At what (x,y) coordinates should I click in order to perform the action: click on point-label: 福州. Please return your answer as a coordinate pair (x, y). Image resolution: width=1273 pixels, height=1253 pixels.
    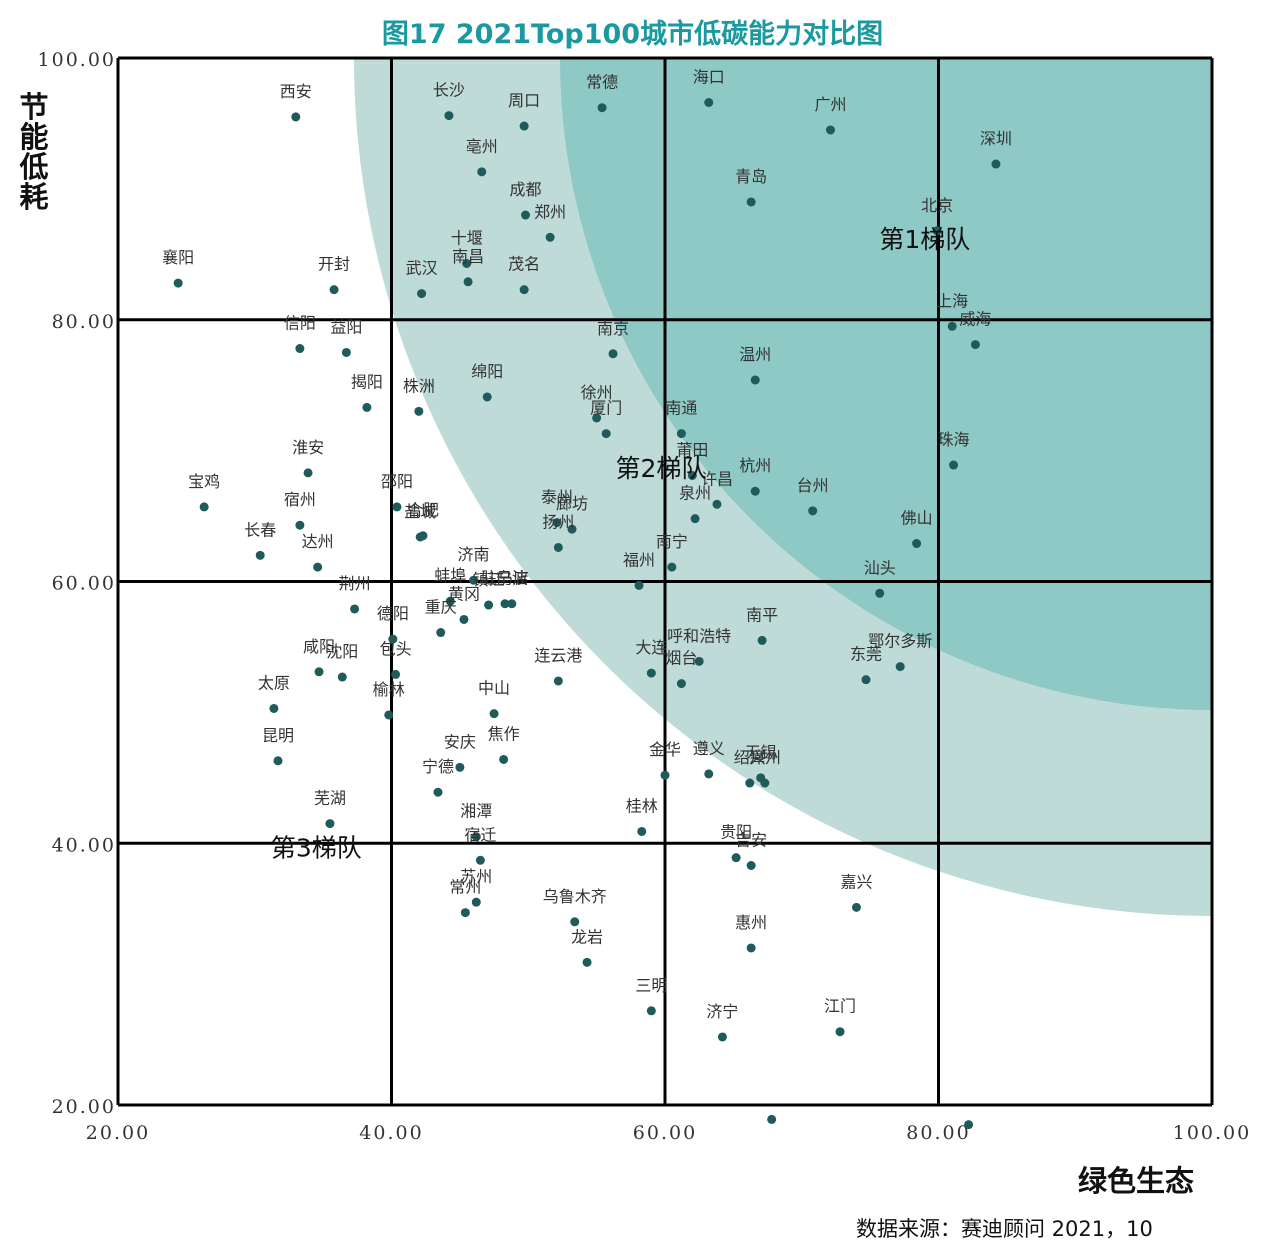
    Looking at the image, I should click on (639, 559).